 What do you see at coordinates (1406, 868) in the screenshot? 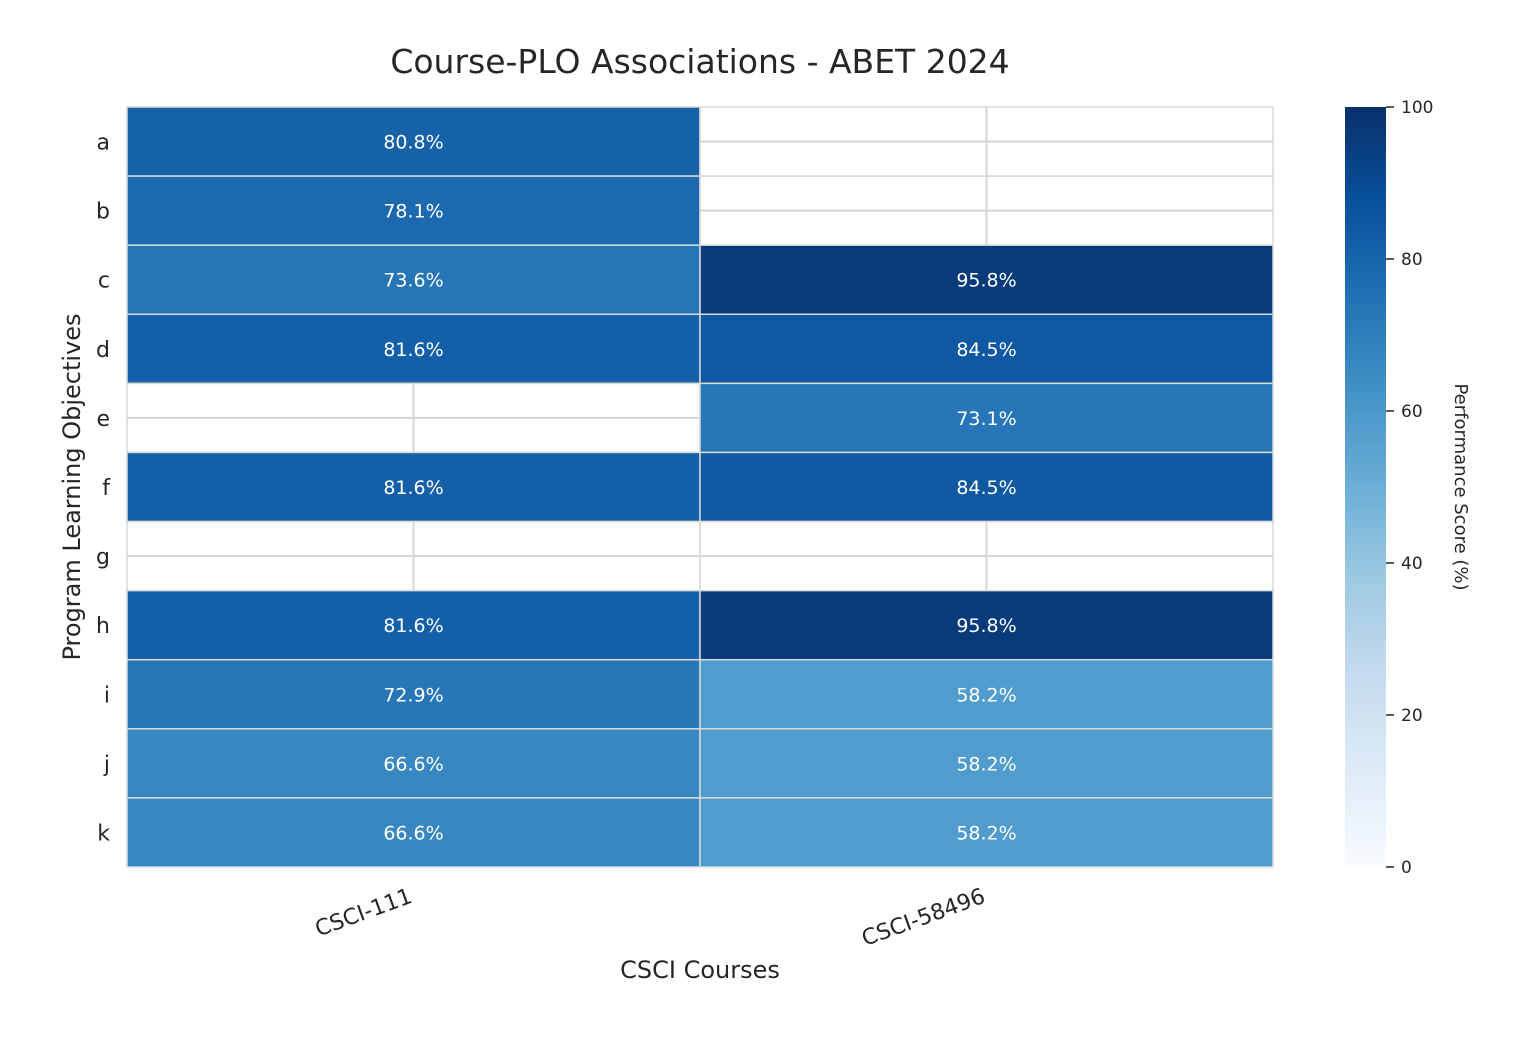
I see `colorbar-tick-label: 0` at bounding box center [1406, 868].